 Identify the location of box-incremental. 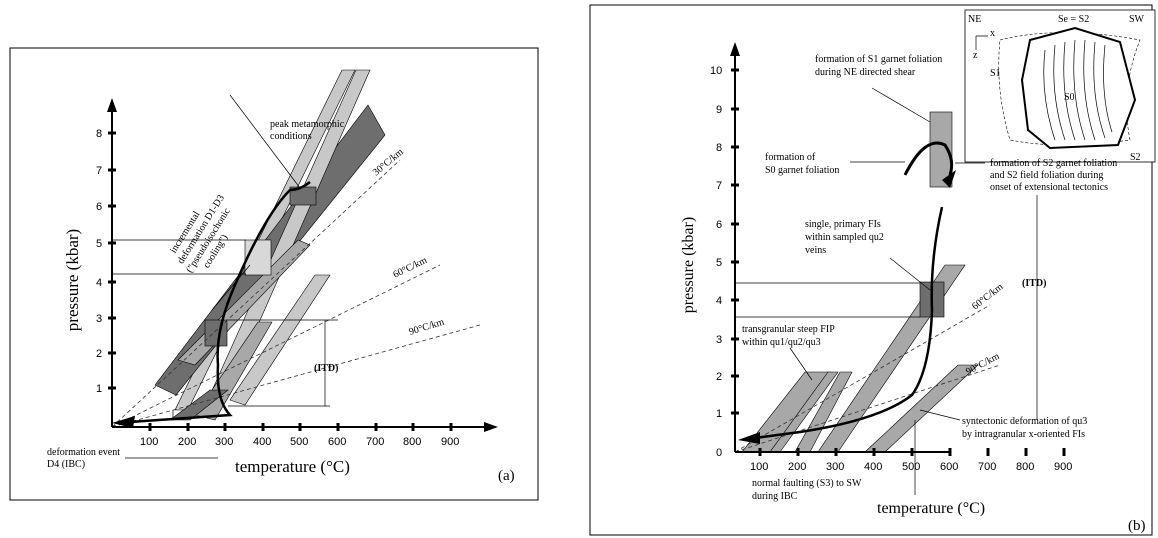
(258, 257).